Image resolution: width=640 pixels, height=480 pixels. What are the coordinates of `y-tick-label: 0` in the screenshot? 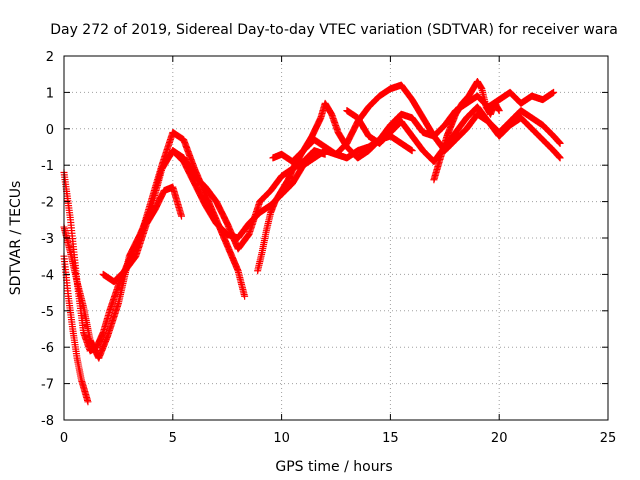 It's located at (50, 130).